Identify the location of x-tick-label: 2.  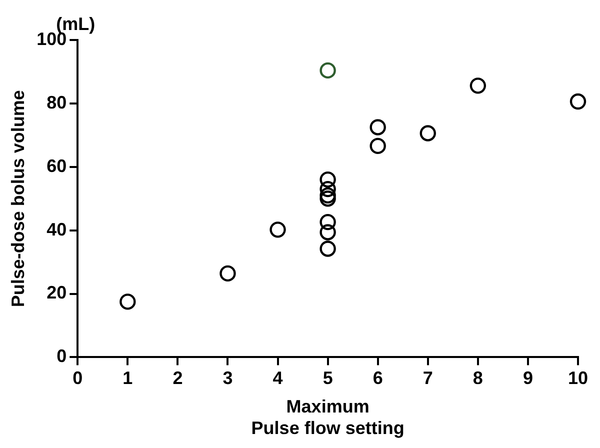
(177, 378).